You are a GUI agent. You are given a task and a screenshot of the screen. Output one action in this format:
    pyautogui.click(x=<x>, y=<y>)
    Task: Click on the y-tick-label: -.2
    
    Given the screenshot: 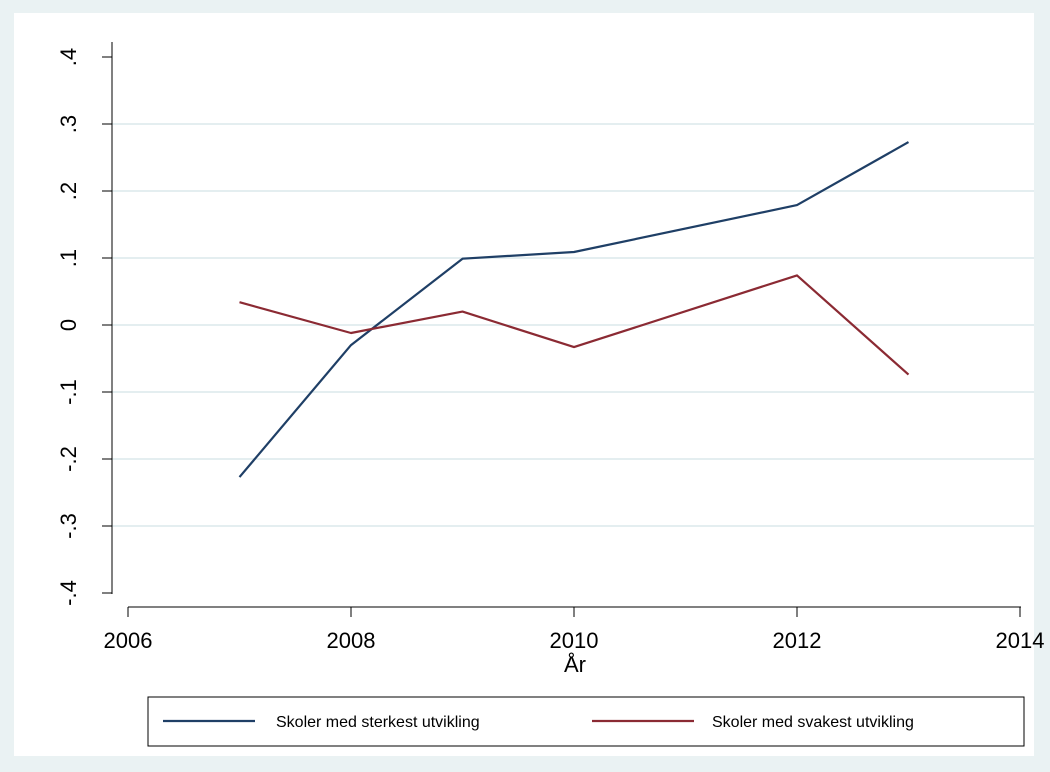 What is the action you would take?
    pyautogui.click(x=68, y=459)
    